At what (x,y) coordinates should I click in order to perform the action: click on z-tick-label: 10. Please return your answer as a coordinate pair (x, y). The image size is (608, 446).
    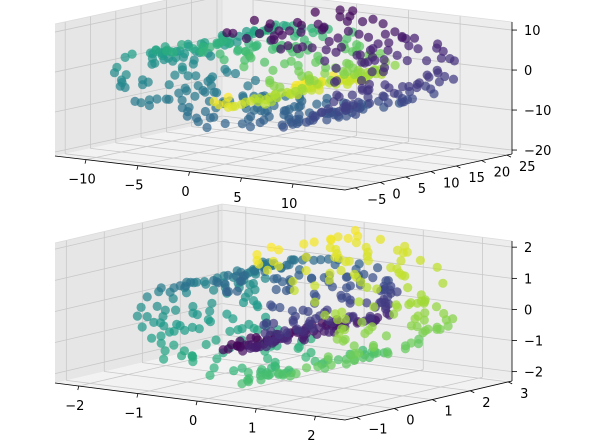
    Looking at the image, I should click on (532, 31).